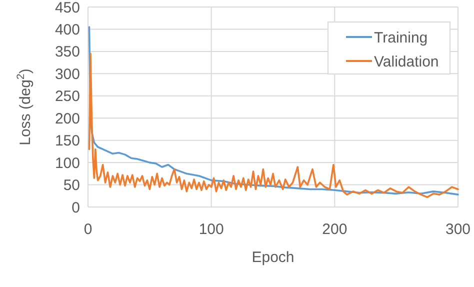 The image size is (474, 287). I want to click on y-tick-label: 0, so click(76, 207).